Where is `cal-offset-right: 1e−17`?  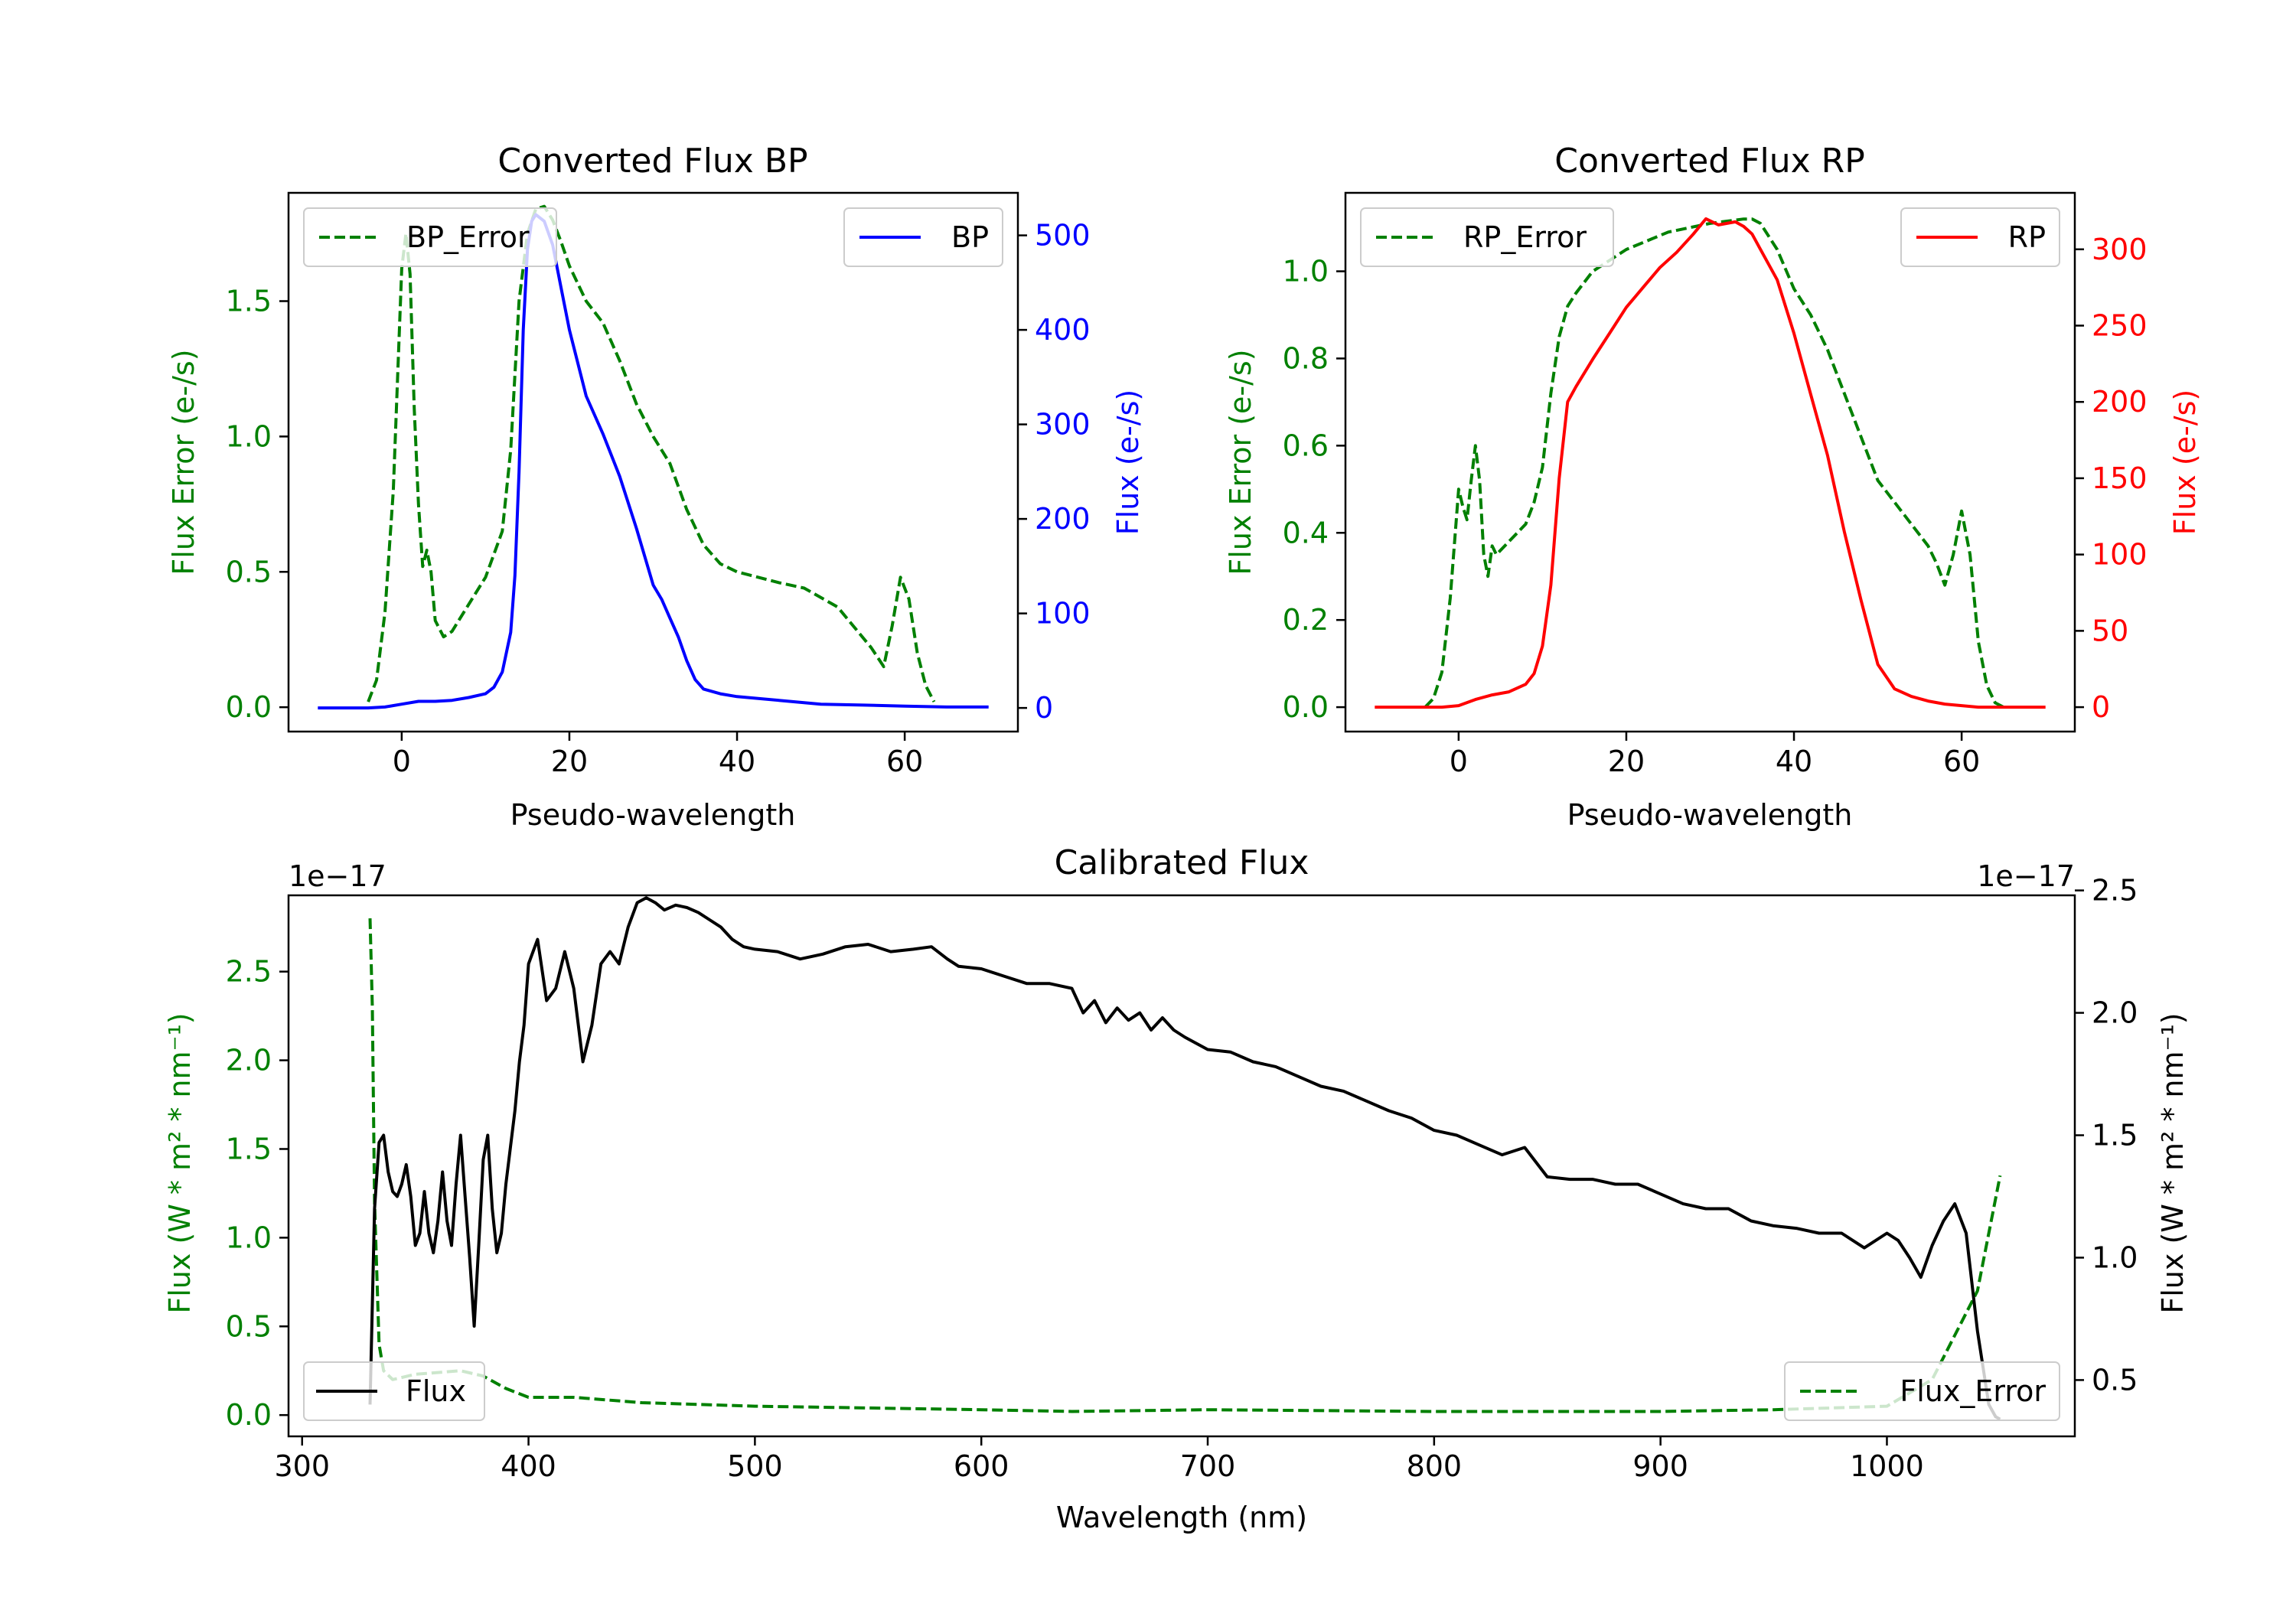 cal-offset-right: 1e−17 is located at coordinates (2026, 876).